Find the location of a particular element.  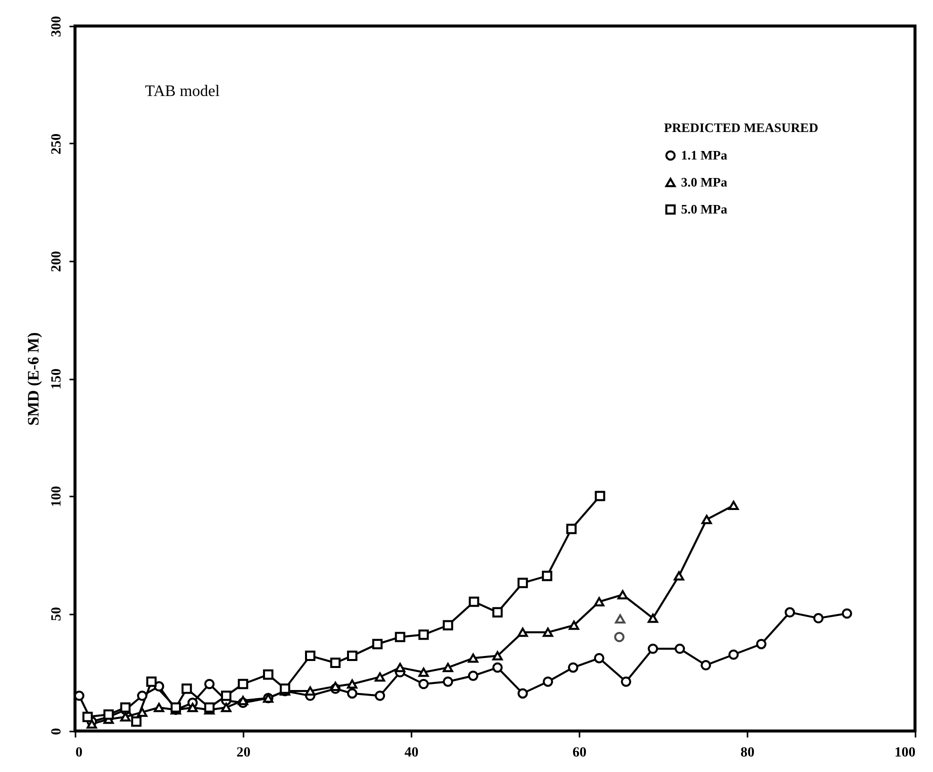

y-tick-label: 100 is located at coordinates (57, 496).